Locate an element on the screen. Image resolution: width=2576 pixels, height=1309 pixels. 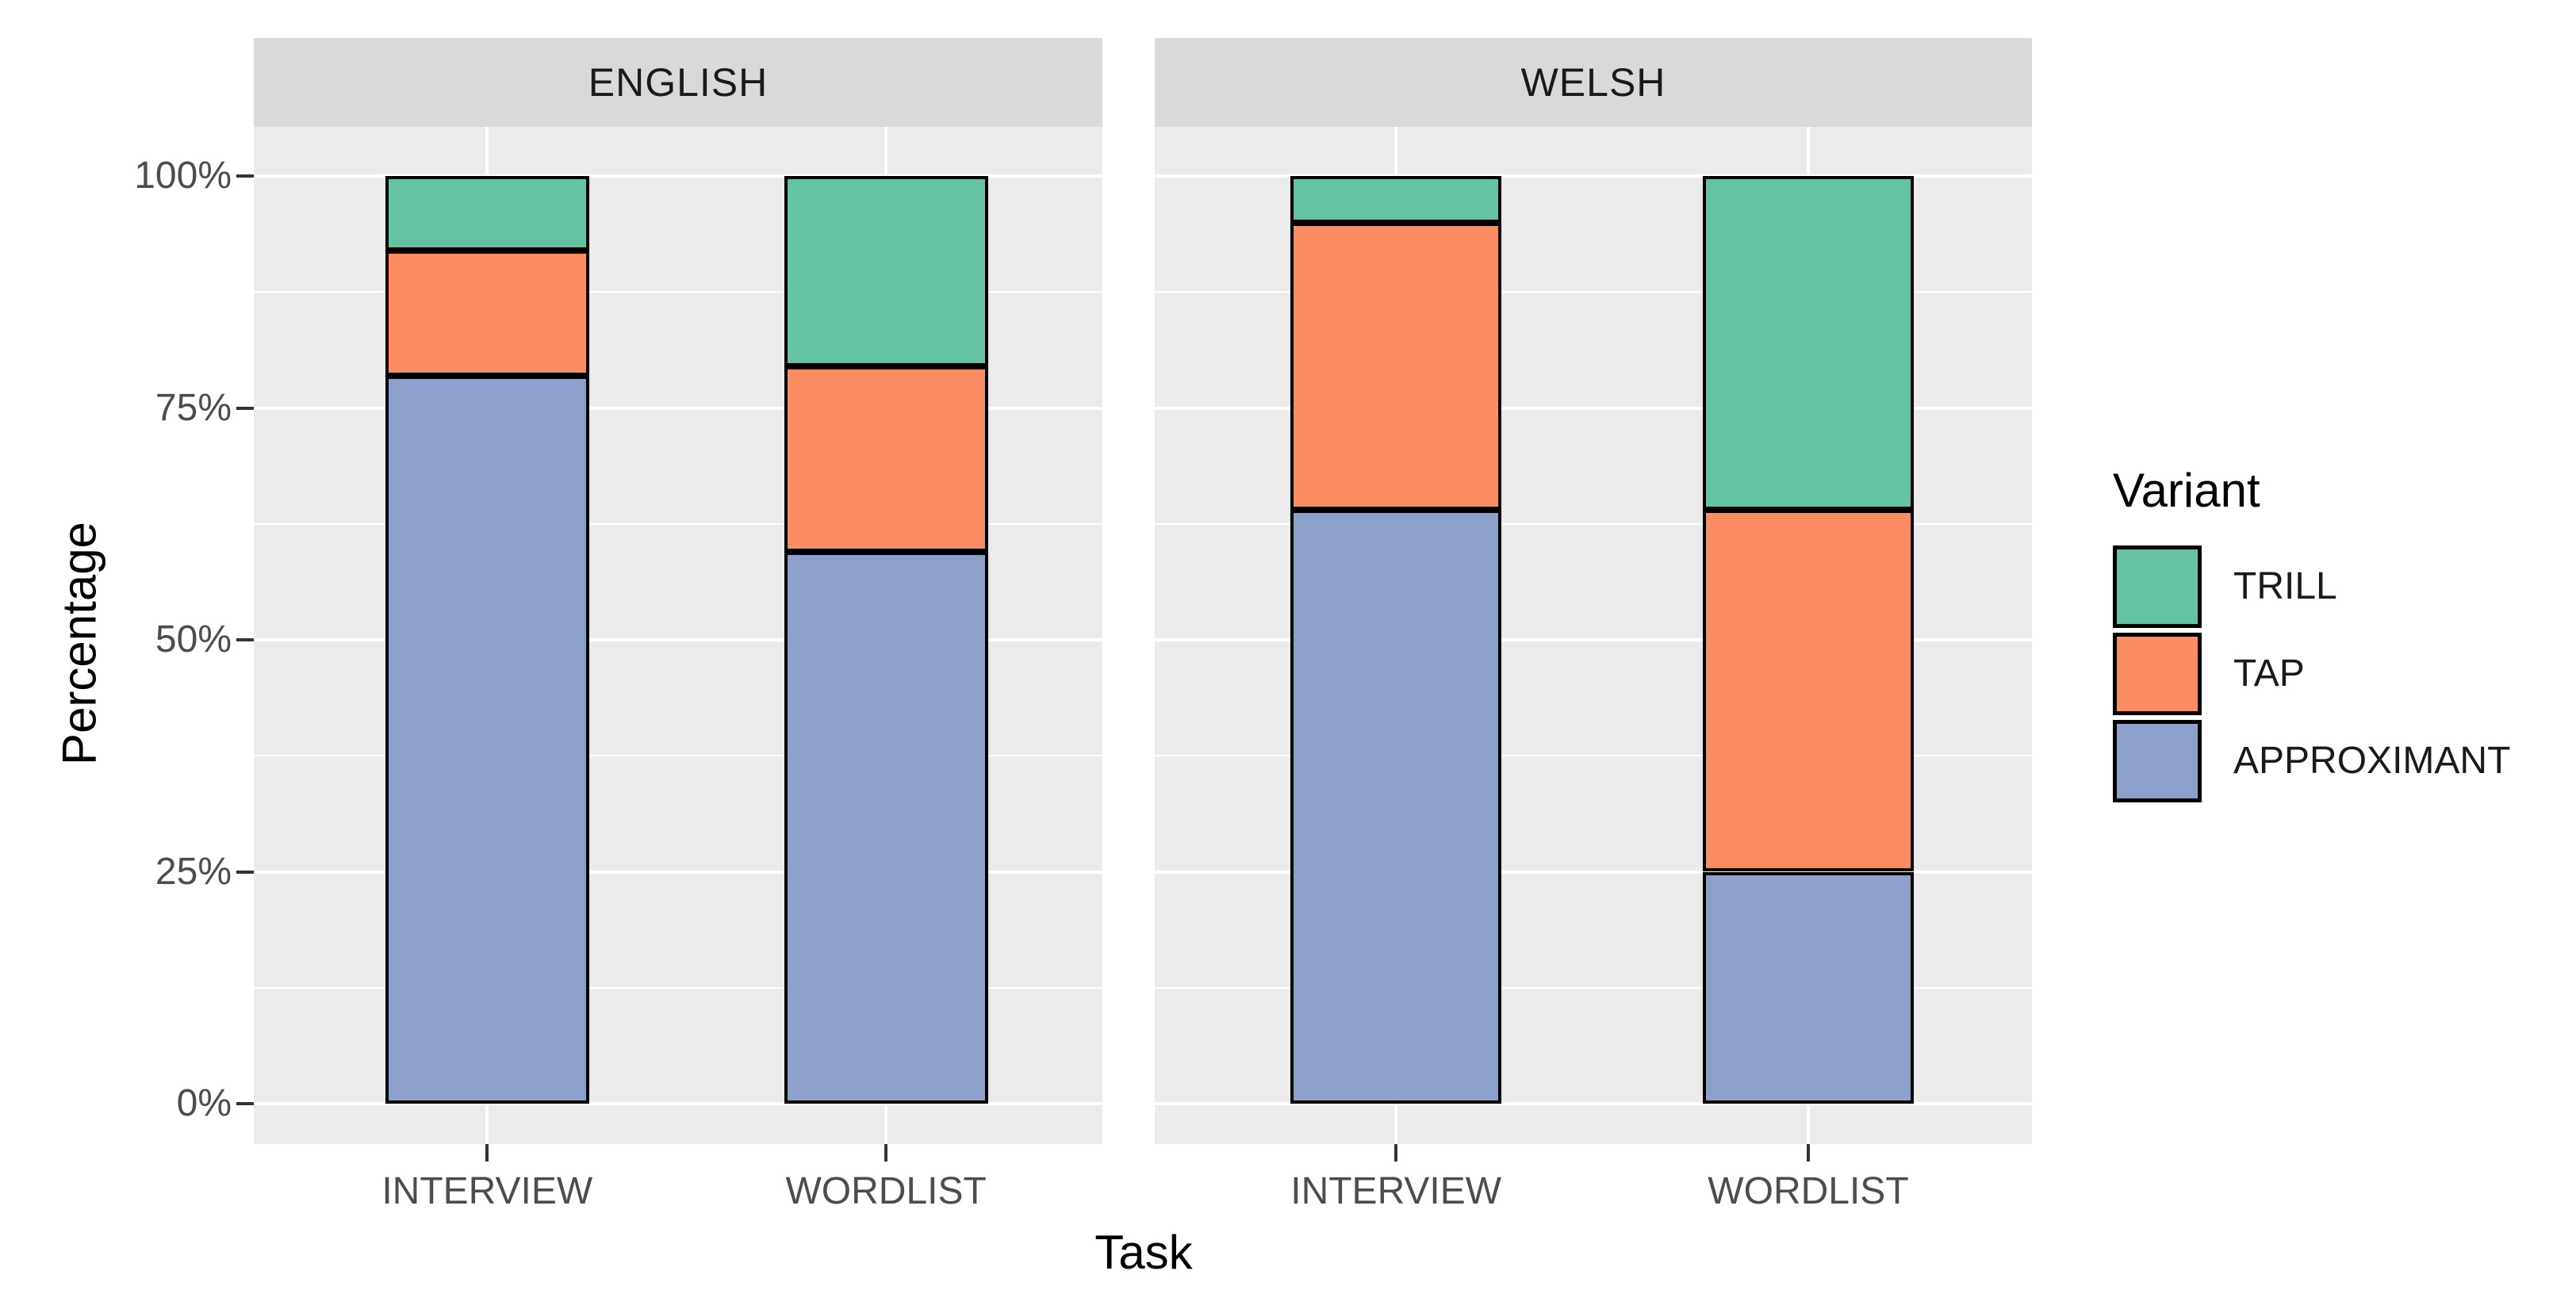
y-tick-label: 75% is located at coordinates (193, 408).